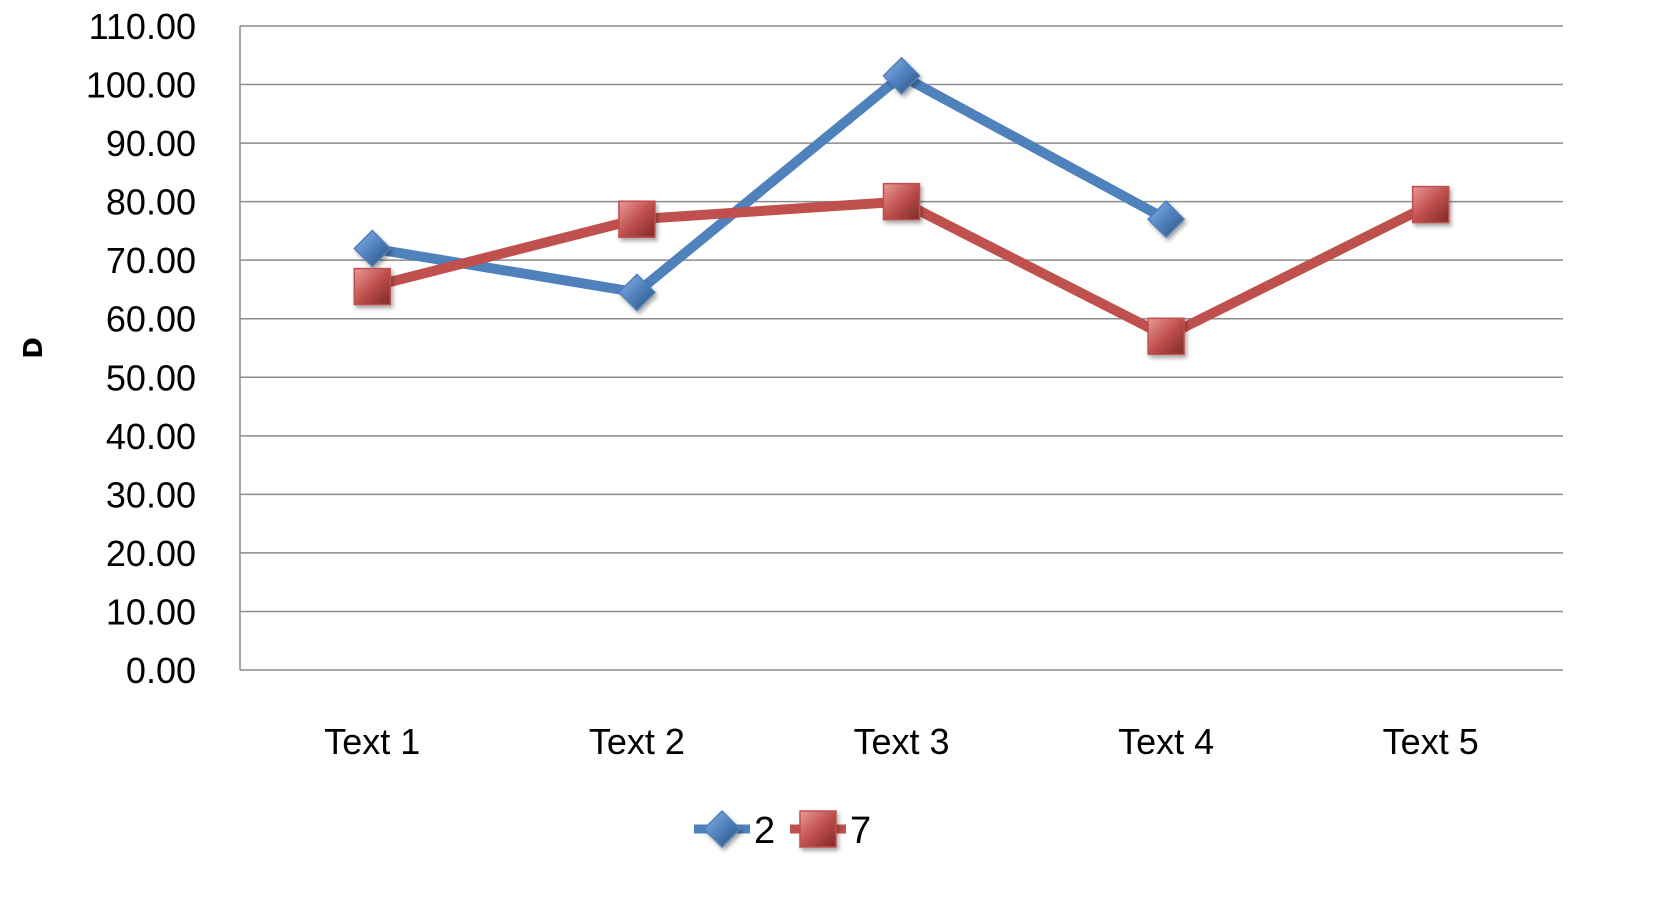 Image resolution: width=1667 pixels, height=899 pixels. I want to click on y-tick-label: 110.00, so click(142, 26).